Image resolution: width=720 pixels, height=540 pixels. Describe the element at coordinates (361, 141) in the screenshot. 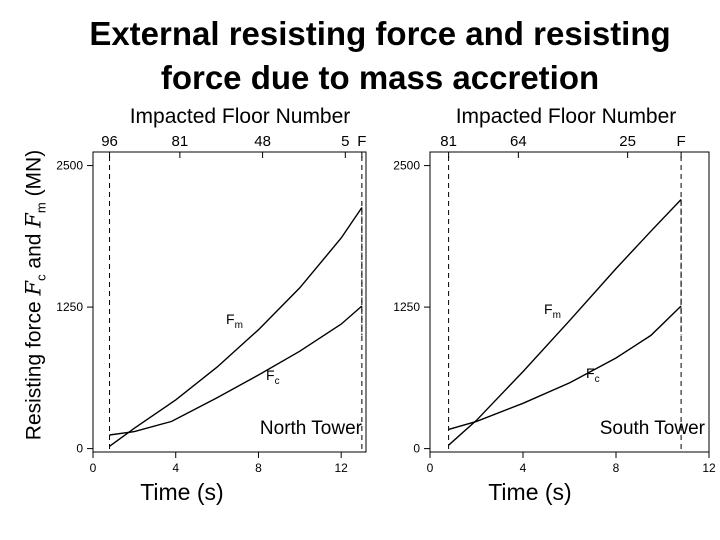

I see `panel-1-floor-tick-label: F` at that location.